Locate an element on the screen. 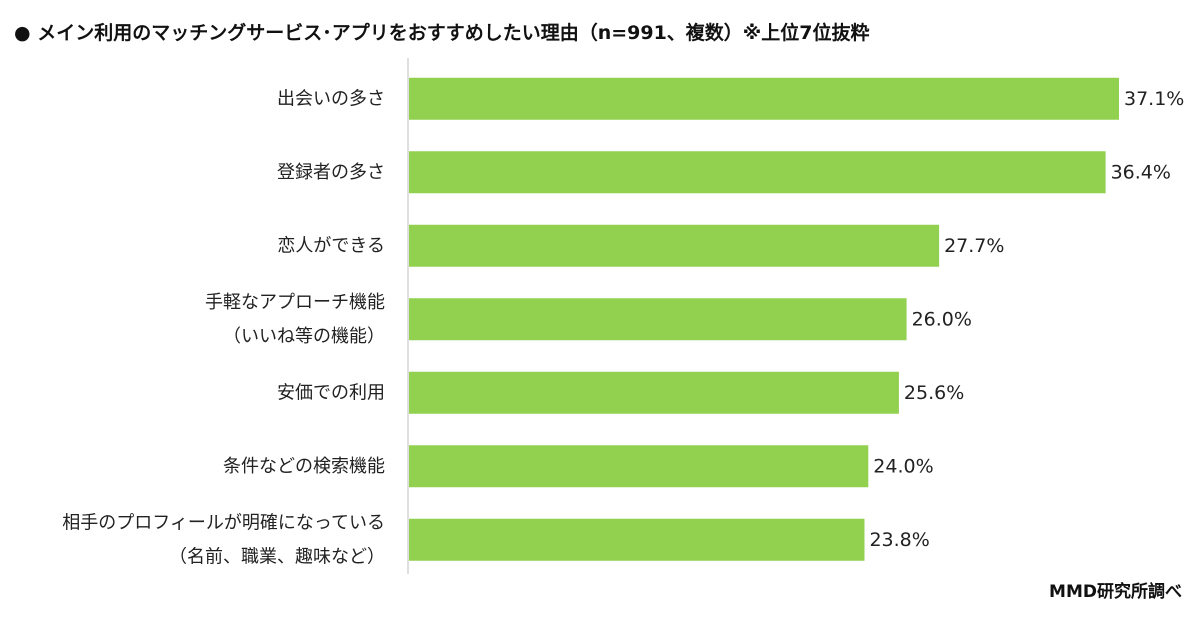  value-label-7: 23.8% is located at coordinates (899, 540).